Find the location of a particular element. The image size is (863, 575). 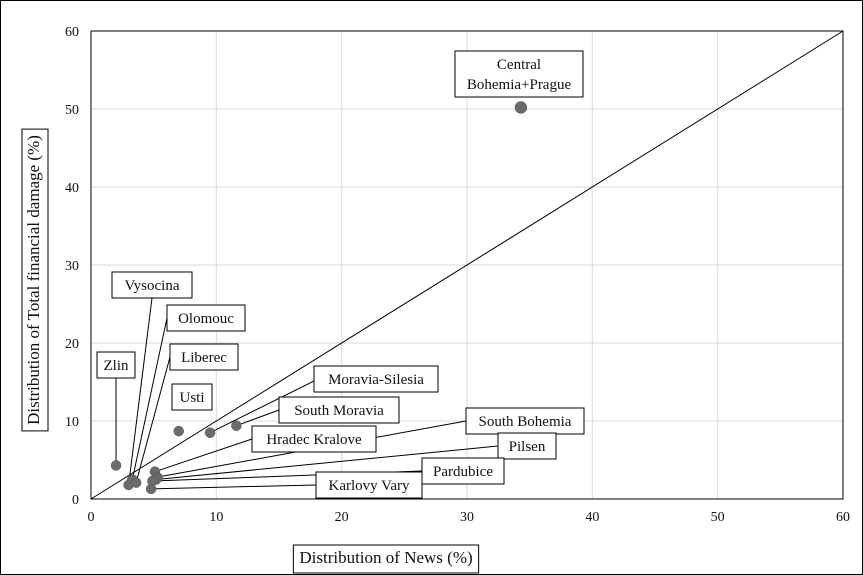

point-liberec is located at coordinates (136, 482).